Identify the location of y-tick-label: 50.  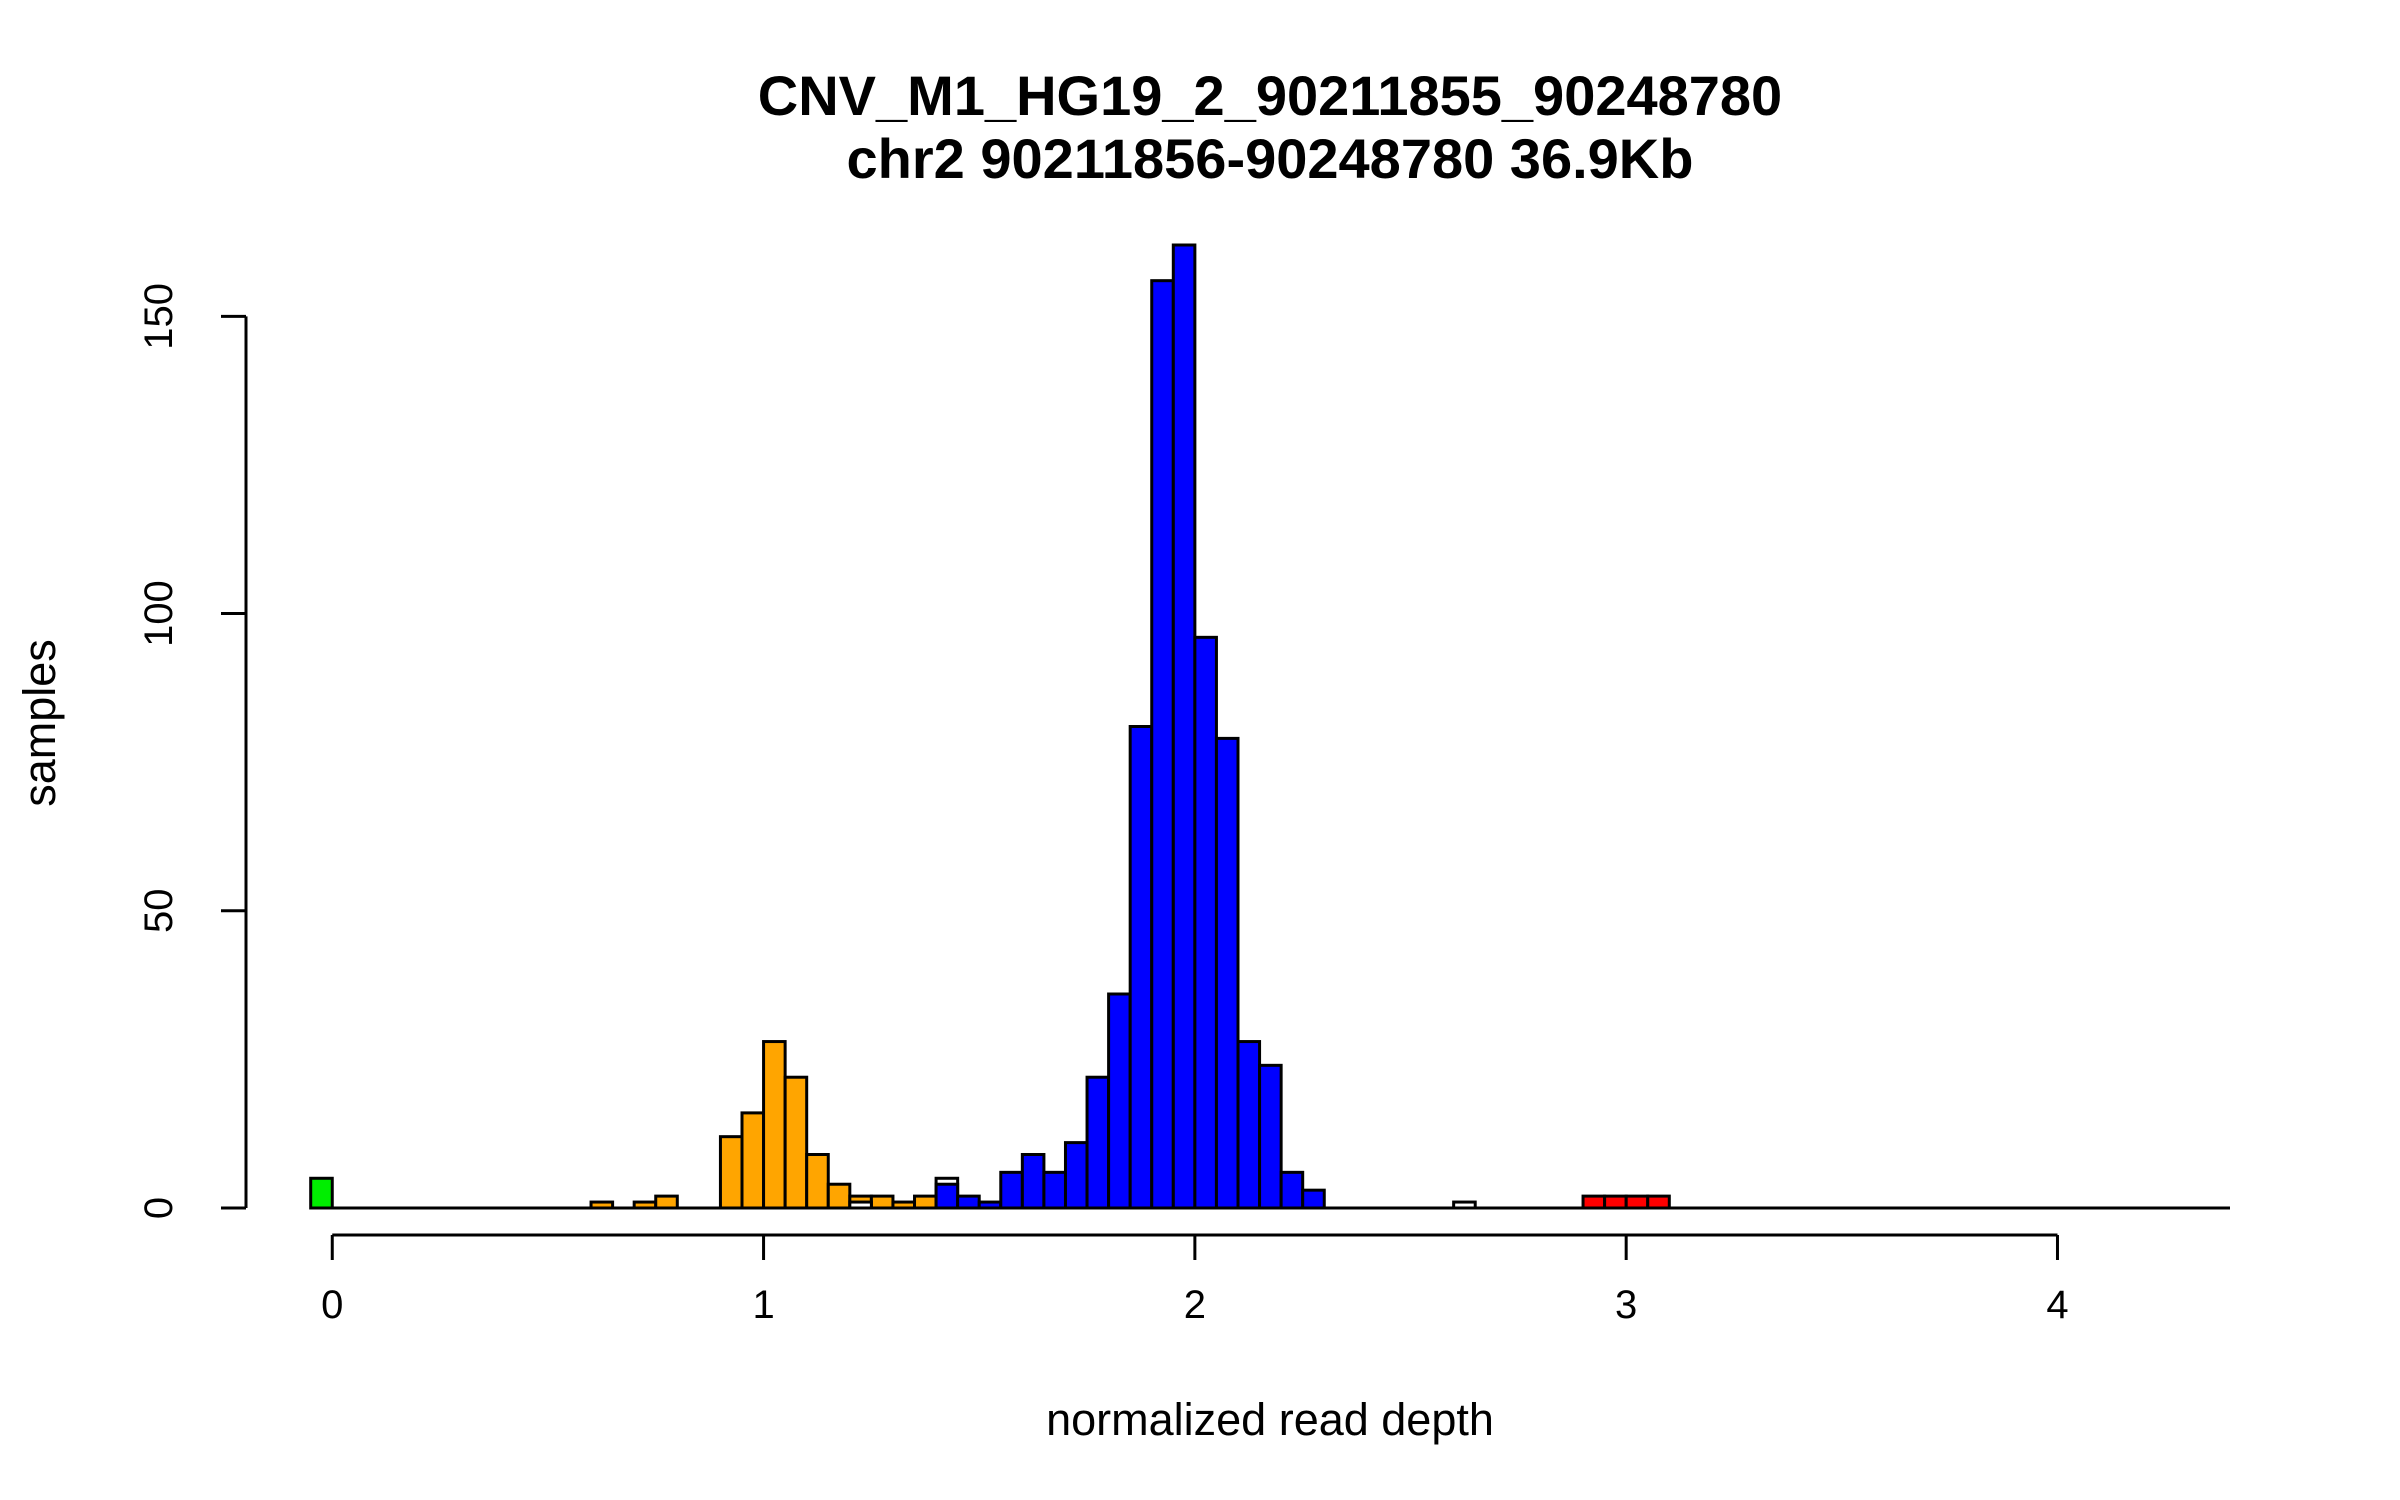
(159, 911).